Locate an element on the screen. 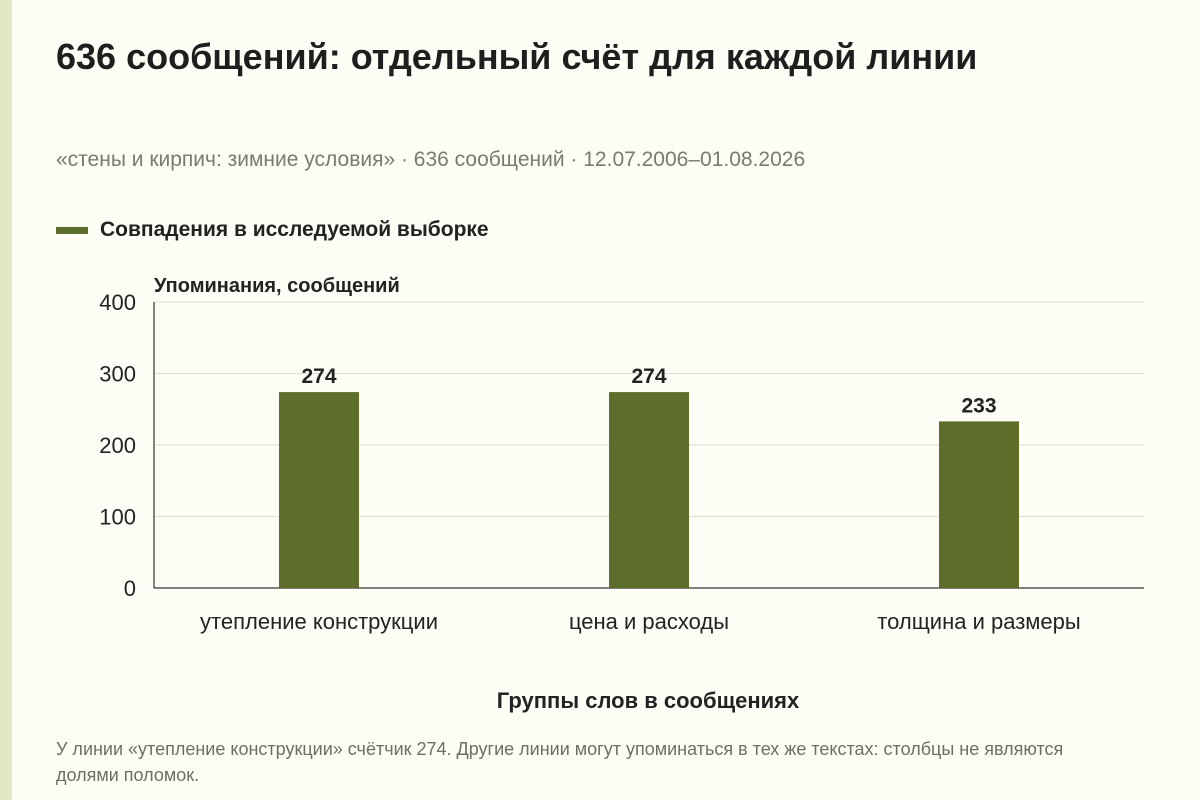 The width and height of the screenshot is (1200, 800). x-tick-label: утепление конструкции is located at coordinates (319, 621).